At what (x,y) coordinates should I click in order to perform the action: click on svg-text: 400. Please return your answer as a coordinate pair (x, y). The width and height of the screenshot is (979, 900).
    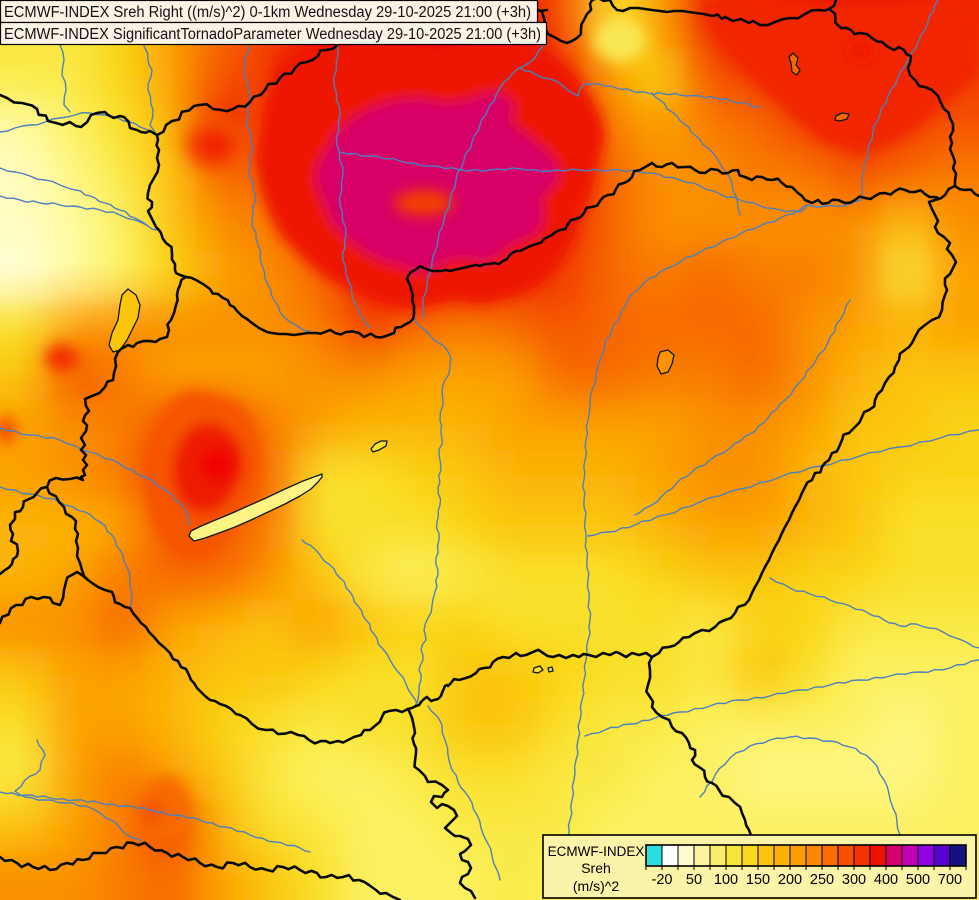
    Looking at the image, I should click on (886, 880).